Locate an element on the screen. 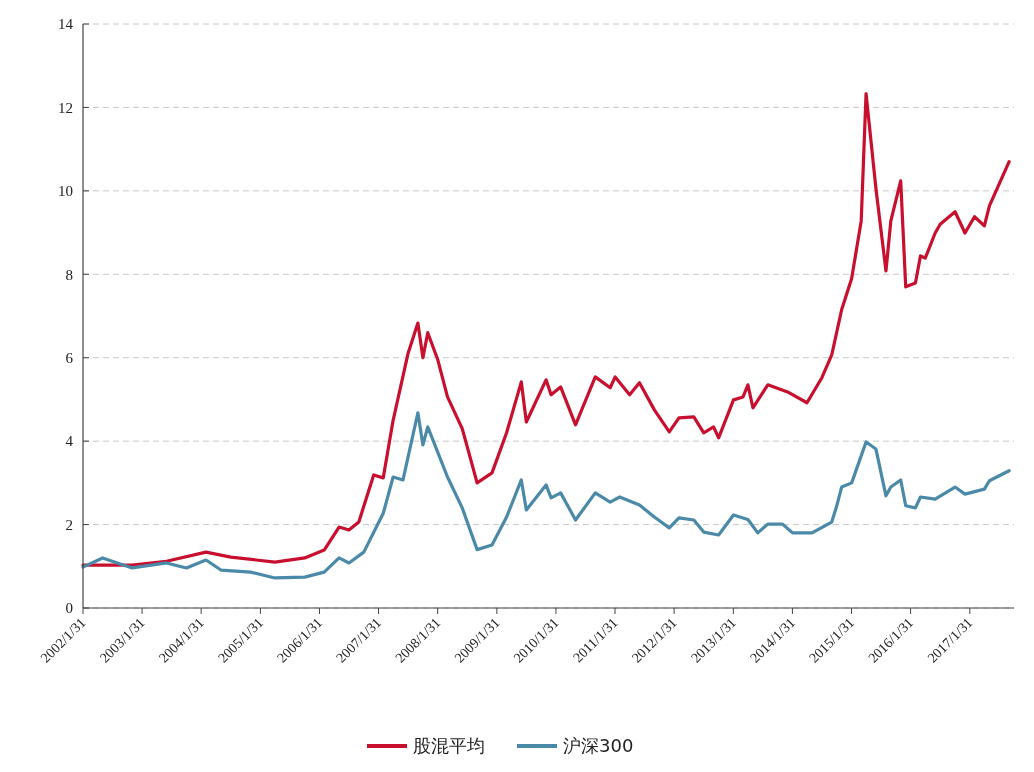 The image size is (1034, 772). y-tick-label: 14 is located at coordinates (66, 24).